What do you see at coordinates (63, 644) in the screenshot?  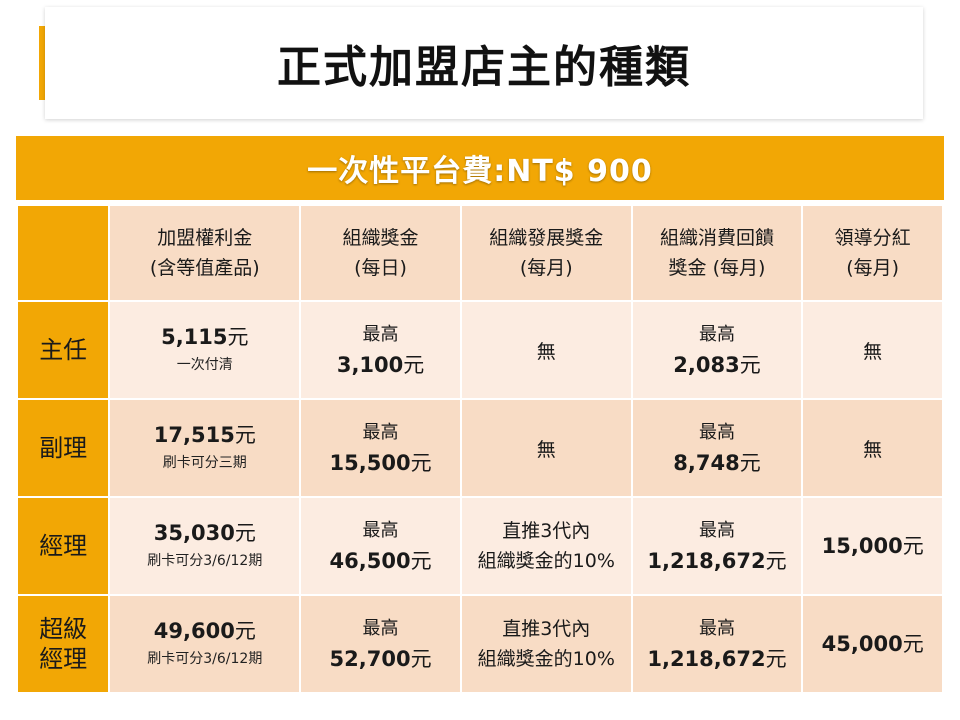 I see `rank-label: 超級 經理` at bounding box center [63, 644].